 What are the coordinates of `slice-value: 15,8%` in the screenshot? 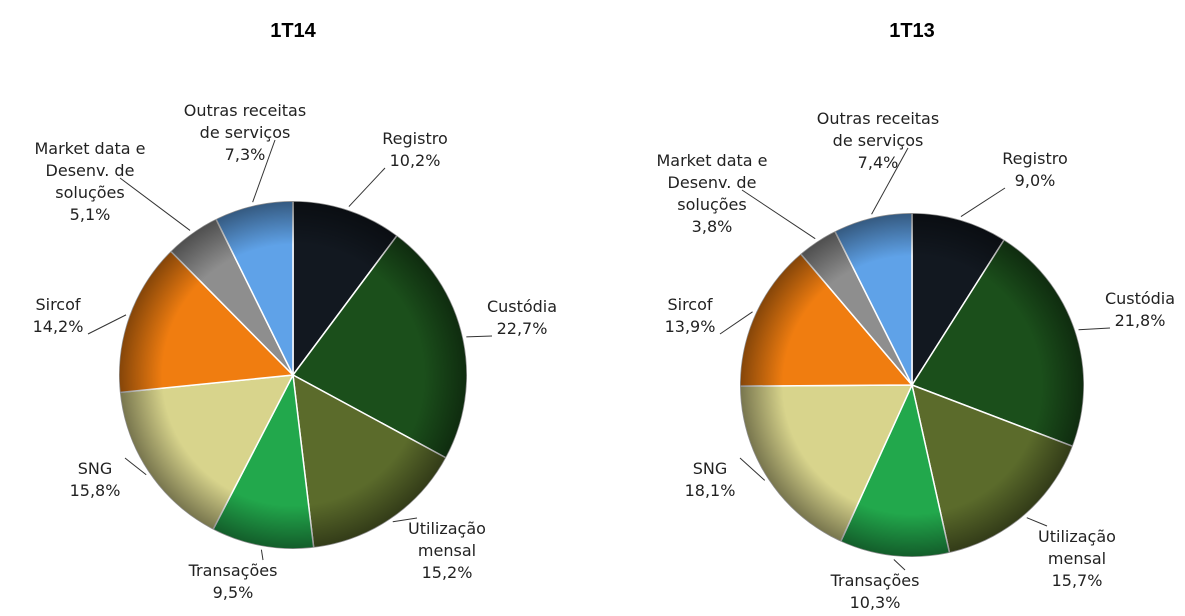 It's located at (95, 490).